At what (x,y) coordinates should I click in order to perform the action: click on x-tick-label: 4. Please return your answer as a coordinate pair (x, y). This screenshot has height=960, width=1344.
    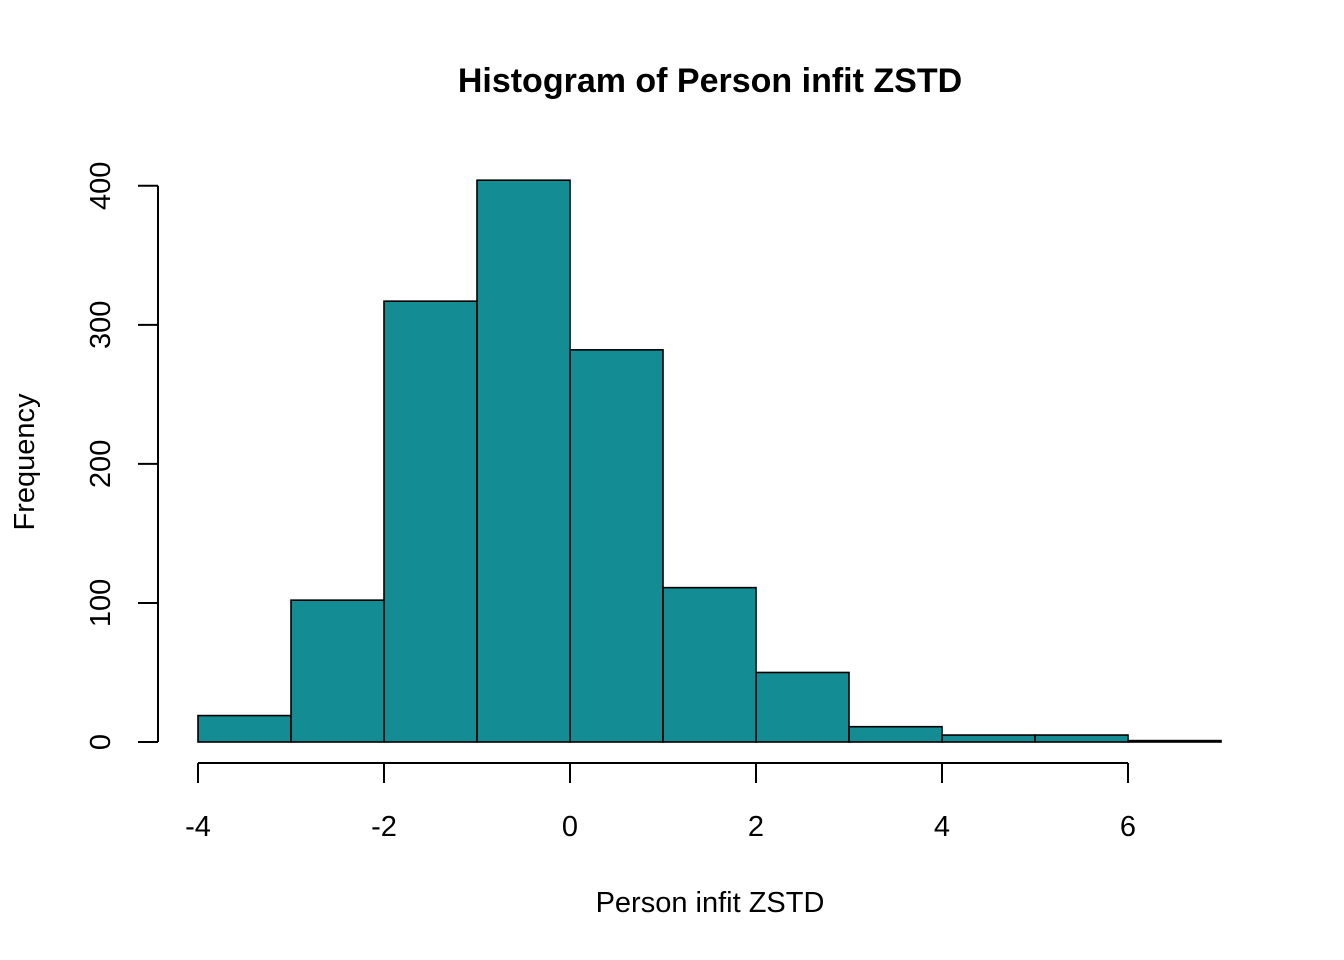
    Looking at the image, I should click on (942, 827).